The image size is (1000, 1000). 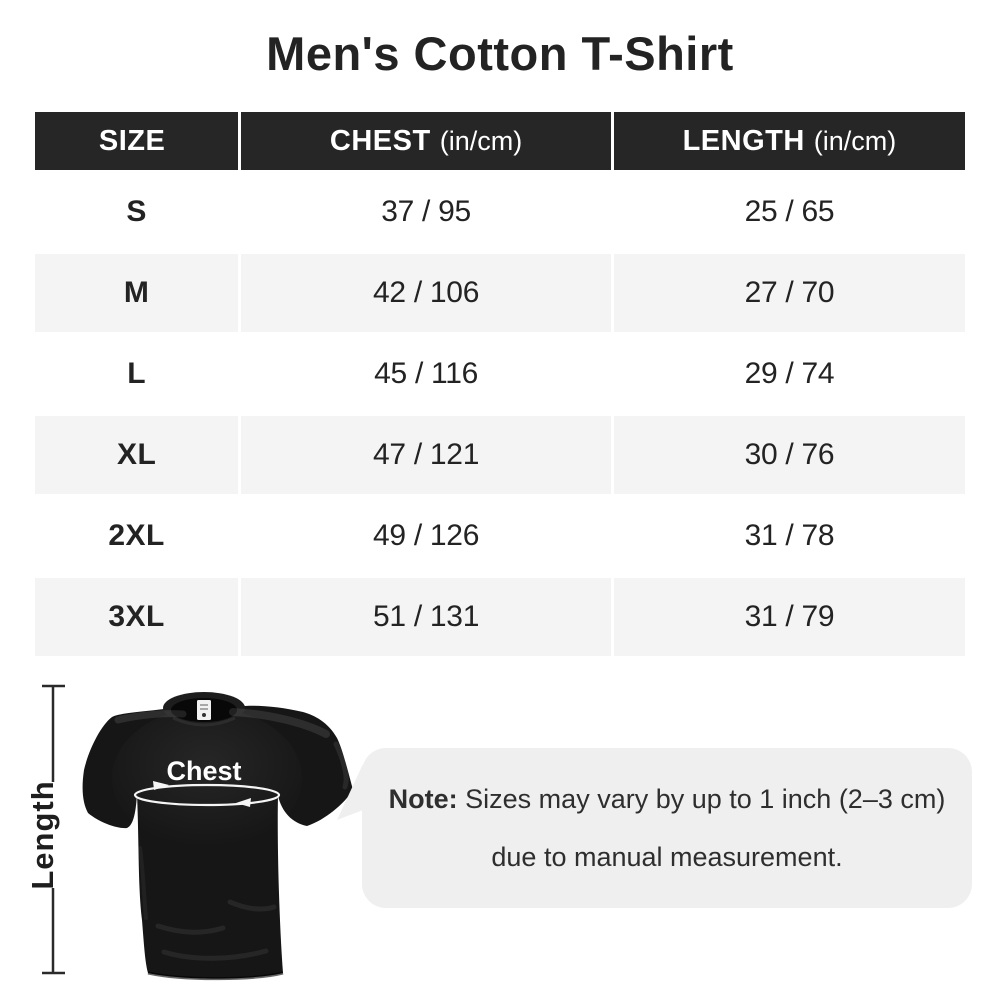 I want to click on column-header-chest: CHEST (in/cm), so click(x=426, y=141).